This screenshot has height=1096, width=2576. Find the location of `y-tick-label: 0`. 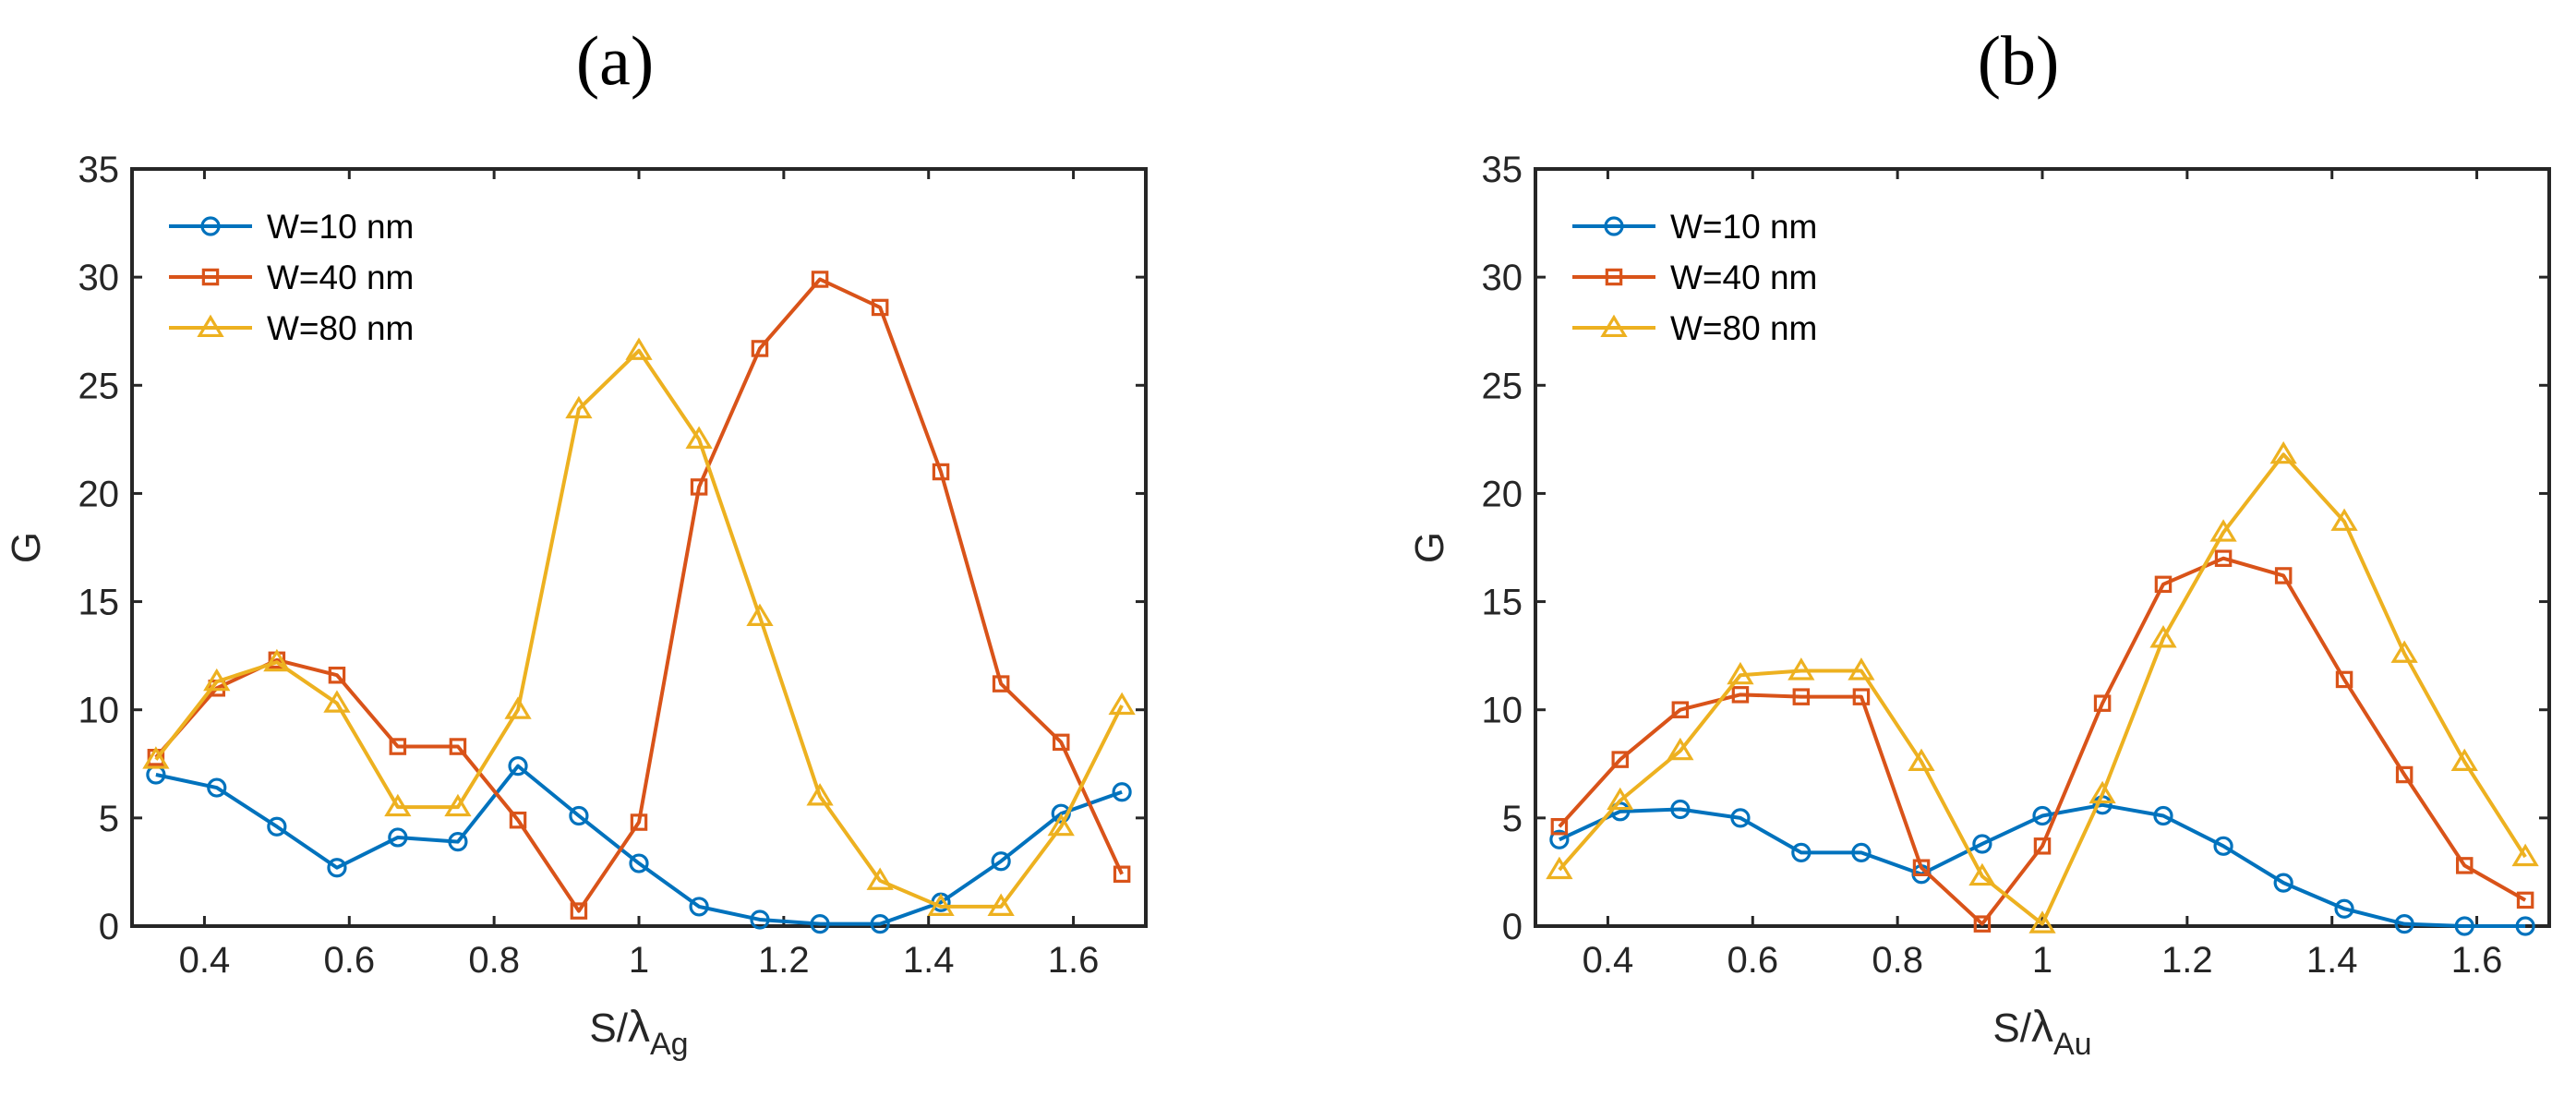

y-tick-label: 0 is located at coordinates (109, 927).